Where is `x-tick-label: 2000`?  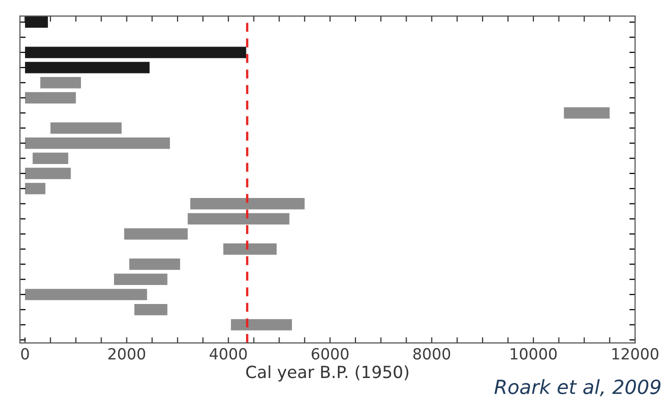
x-tick-label: 2000 is located at coordinates (127, 354).